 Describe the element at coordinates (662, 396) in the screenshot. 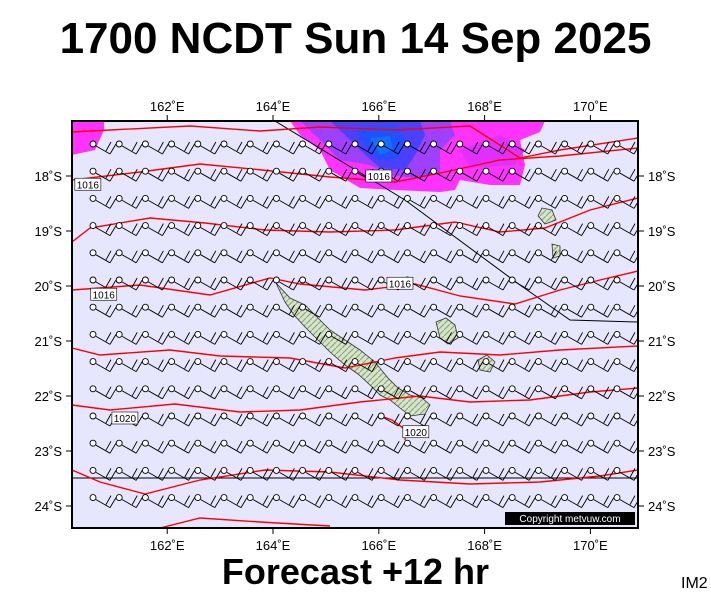

I see `lat-tick-label-right: 22˚S` at that location.